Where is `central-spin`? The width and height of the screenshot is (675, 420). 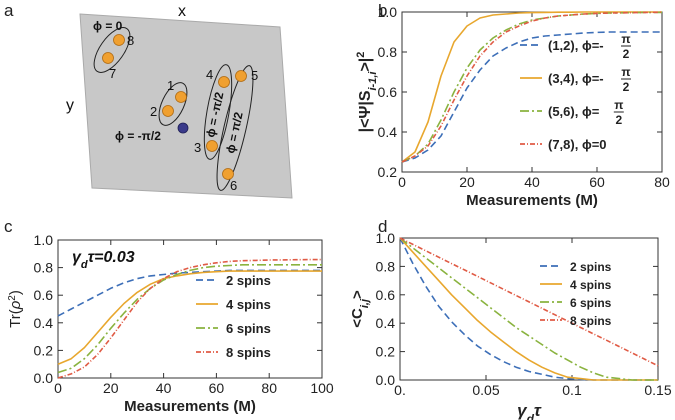 central-spin is located at coordinates (183, 128).